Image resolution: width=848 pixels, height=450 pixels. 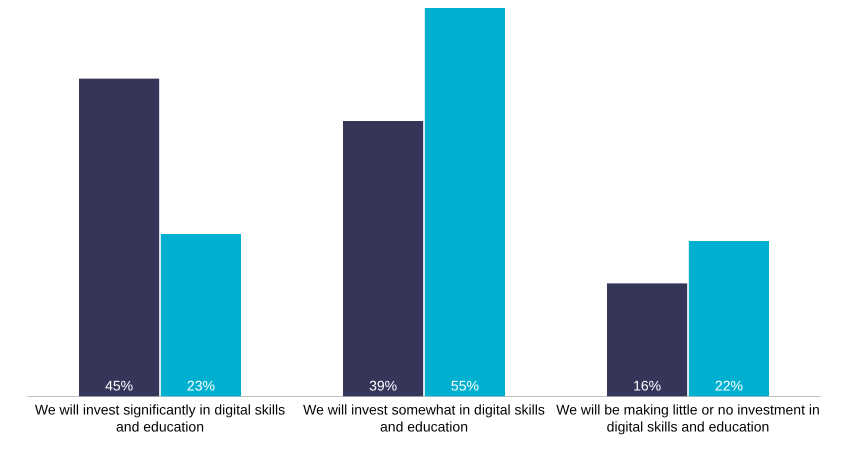 What do you see at coordinates (200, 385) in the screenshot?
I see `data-label: 23%` at bounding box center [200, 385].